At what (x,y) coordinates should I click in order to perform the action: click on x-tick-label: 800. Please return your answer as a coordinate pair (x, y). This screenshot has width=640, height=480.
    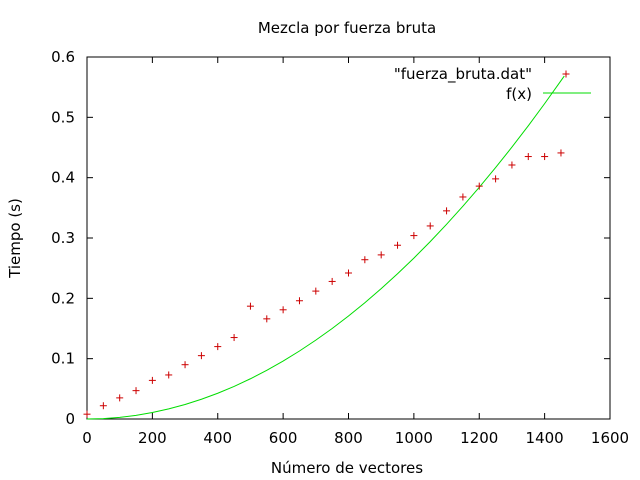
    Looking at the image, I should click on (348, 438).